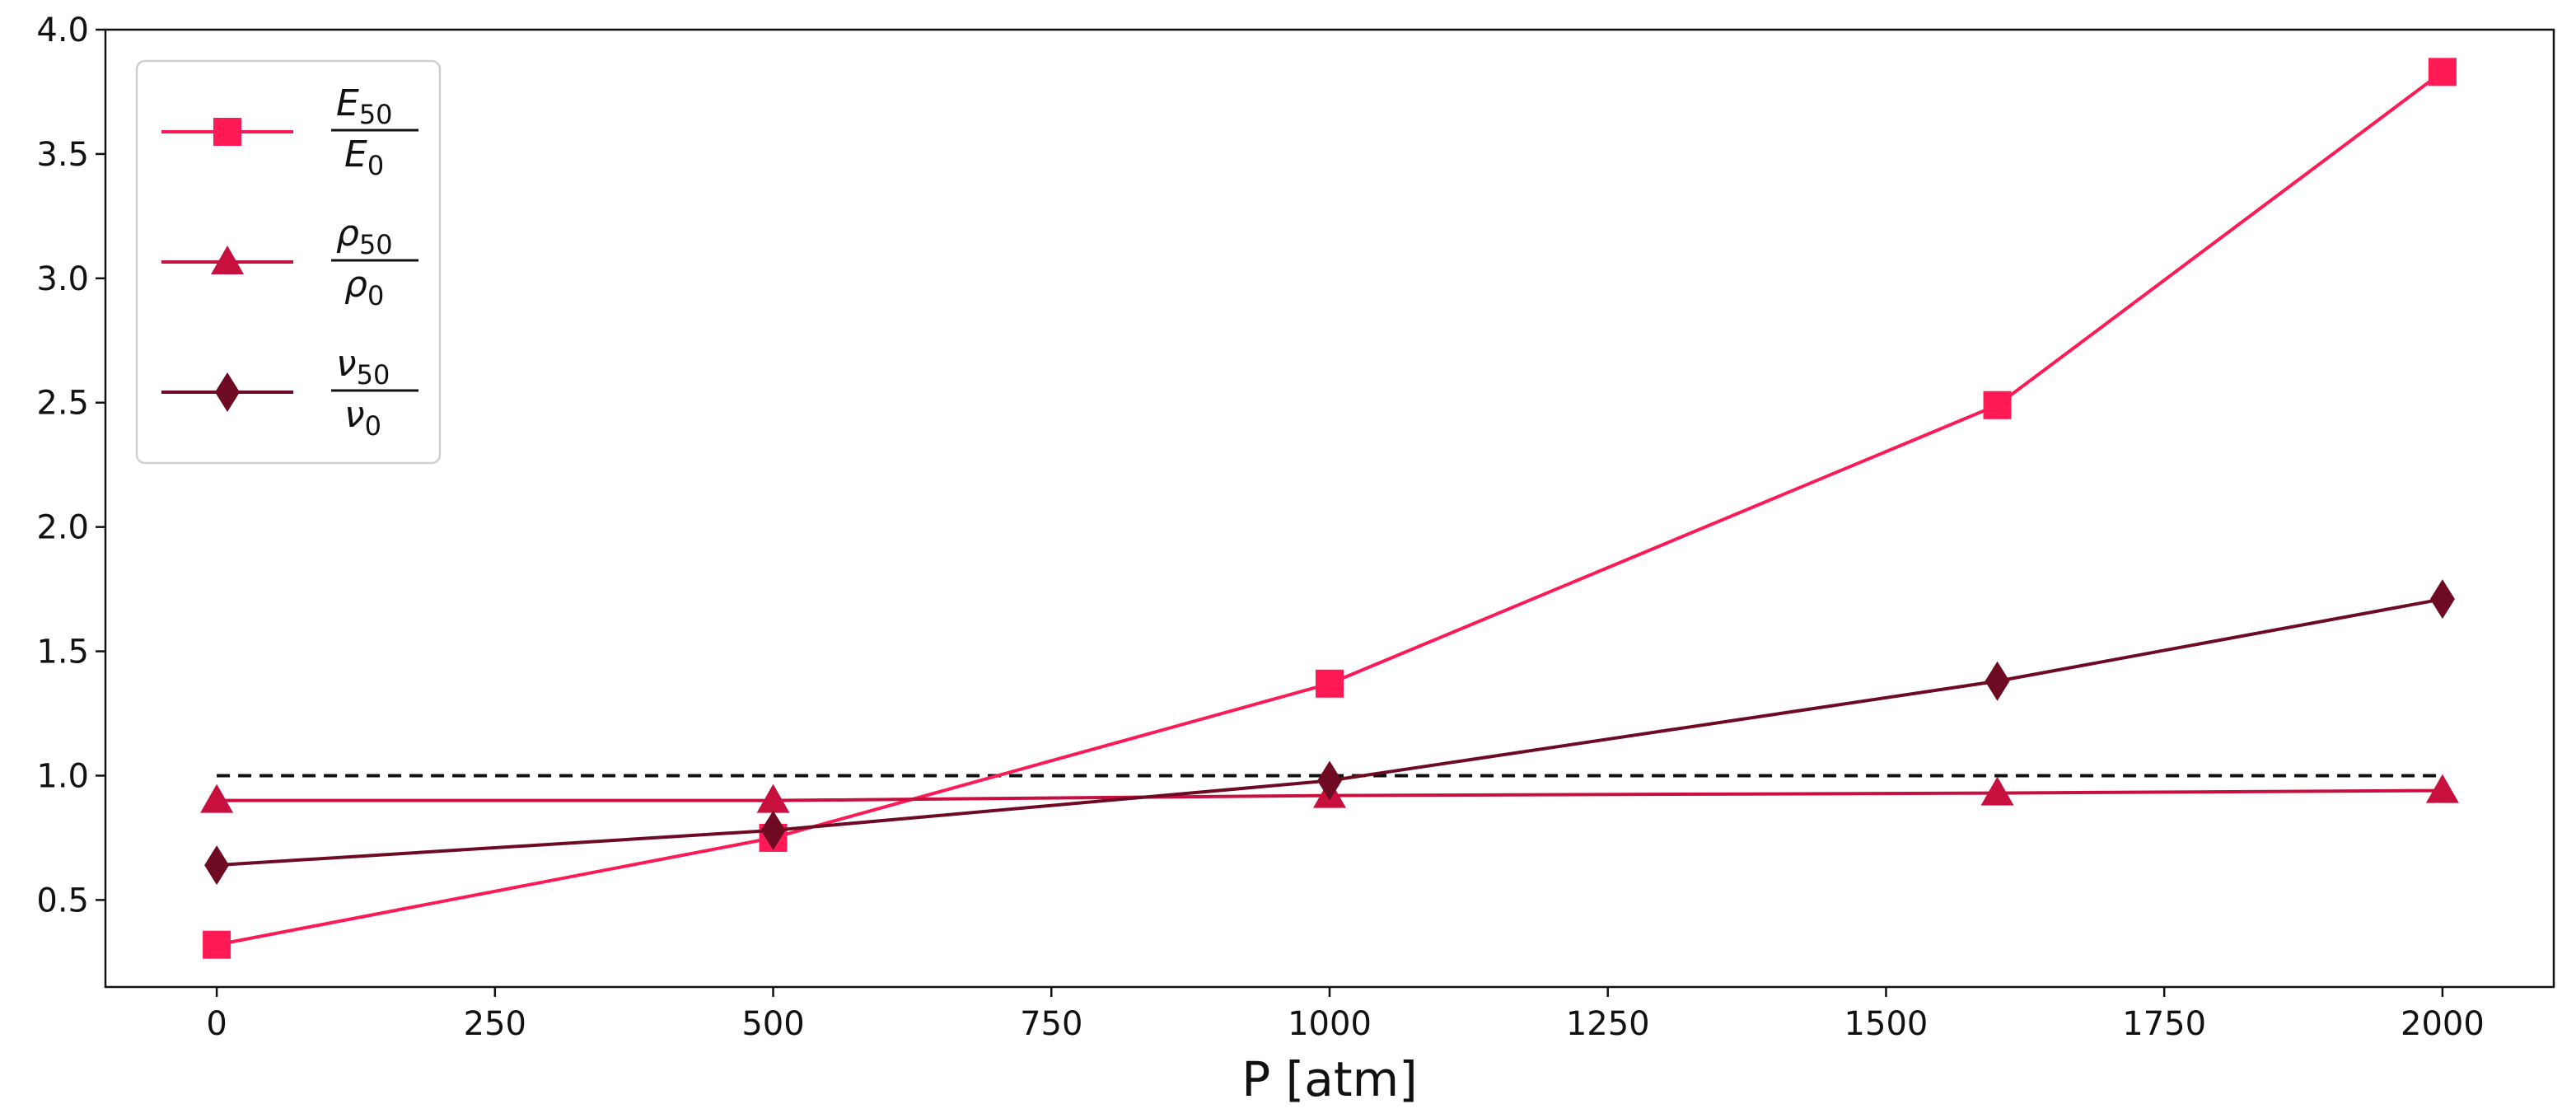 This screenshot has width=2576, height=1118. What do you see at coordinates (63, 652) in the screenshot?
I see `y-tick-label: 1.5` at bounding box center [63, 652].